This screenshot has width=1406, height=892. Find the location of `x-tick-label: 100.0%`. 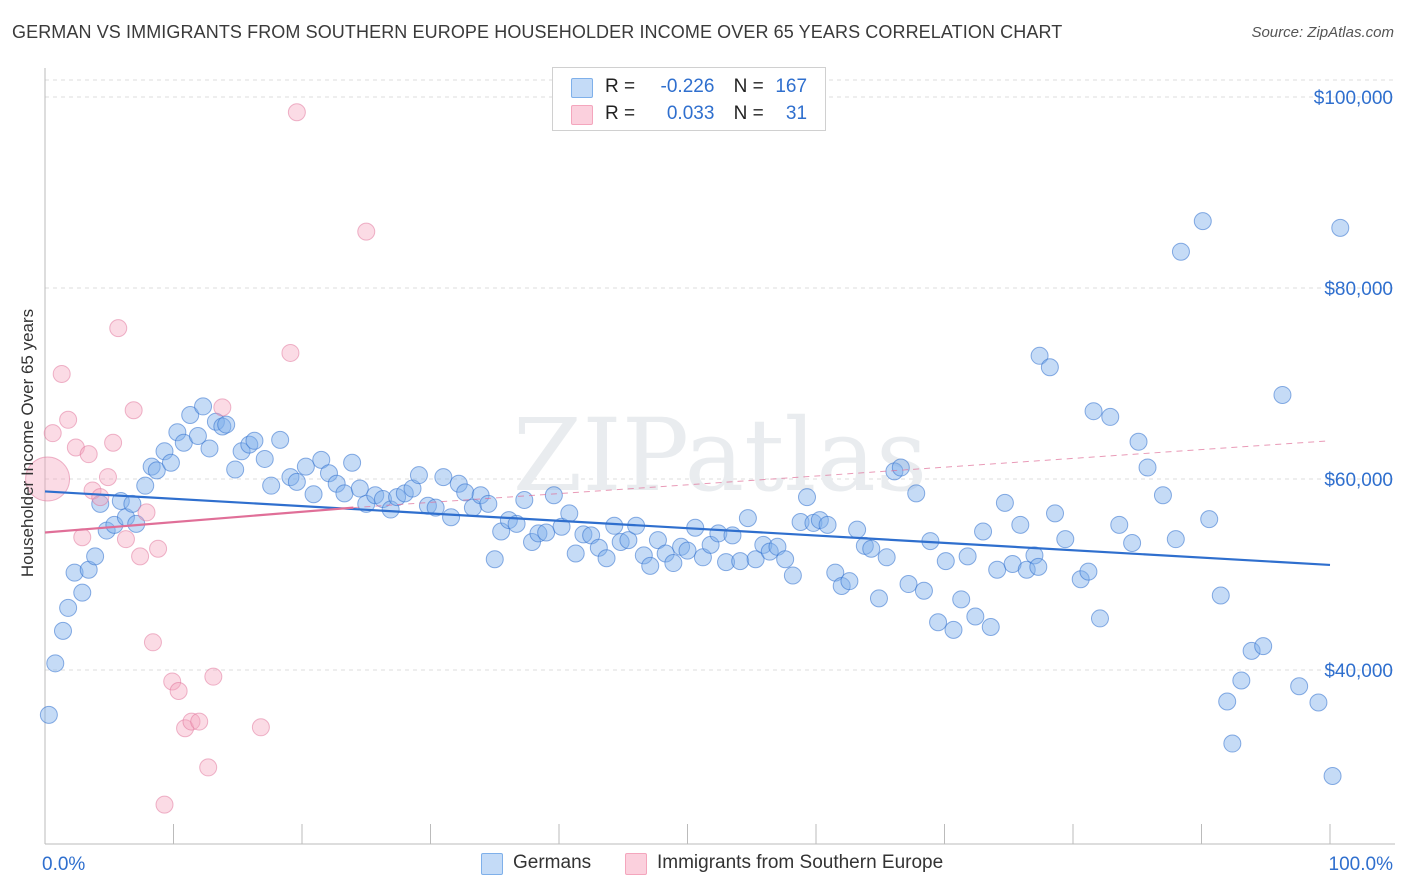

x-tick-label: 100.0% is located at coordinates (1361, 864).